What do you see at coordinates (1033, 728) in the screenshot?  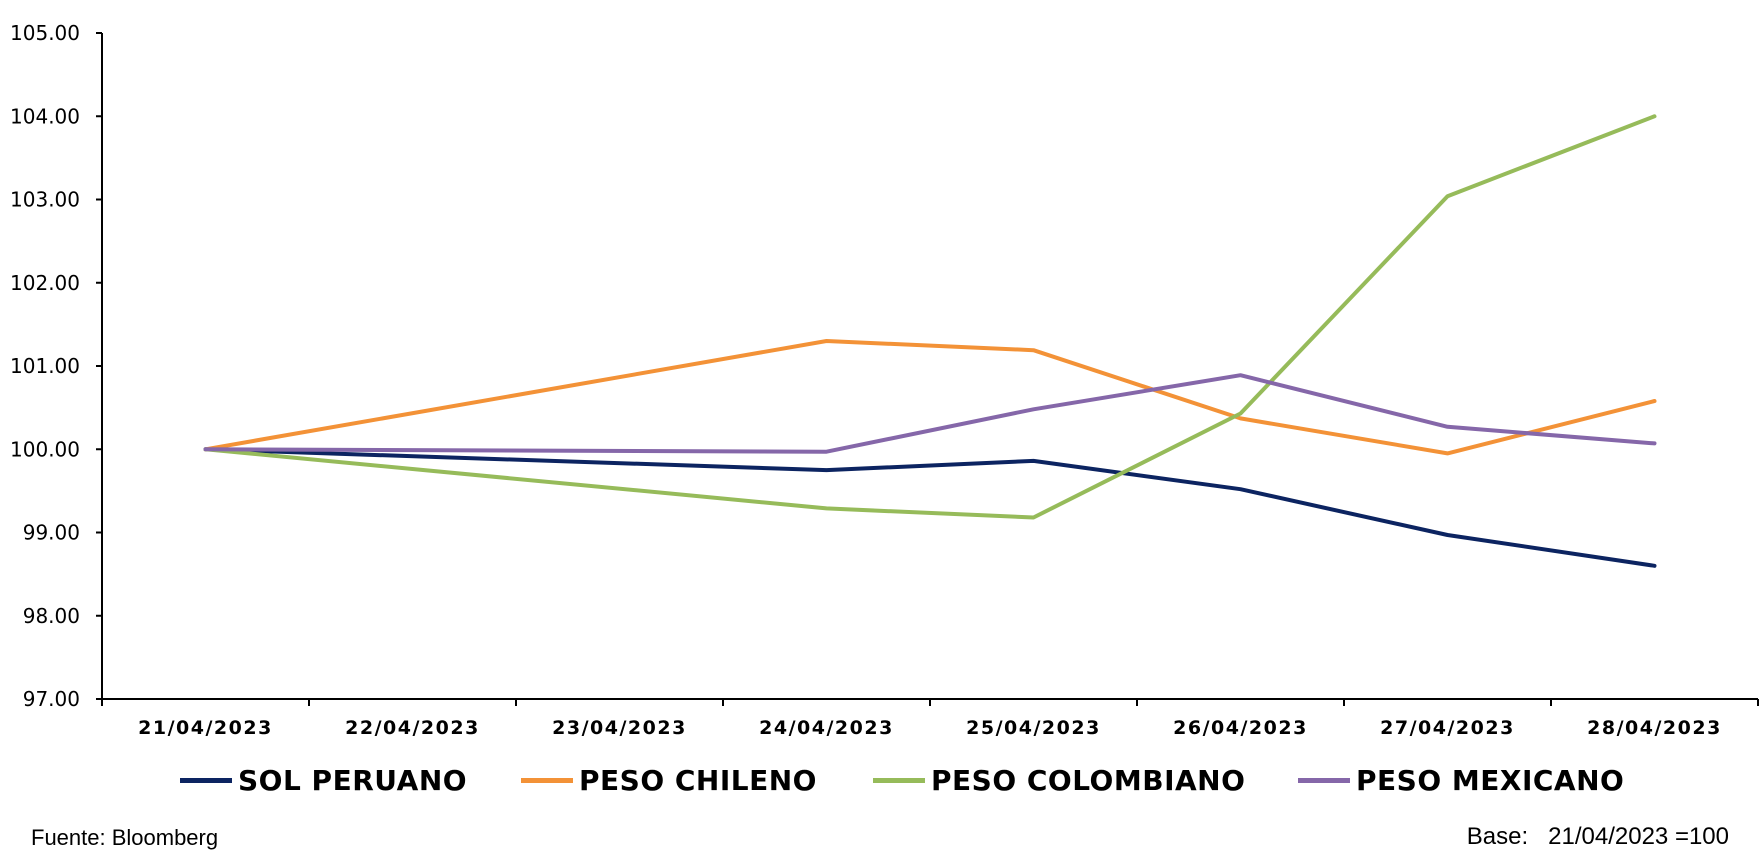 I see `x-tick-label: 25/04/2023` at bounding box center [1033, 728].